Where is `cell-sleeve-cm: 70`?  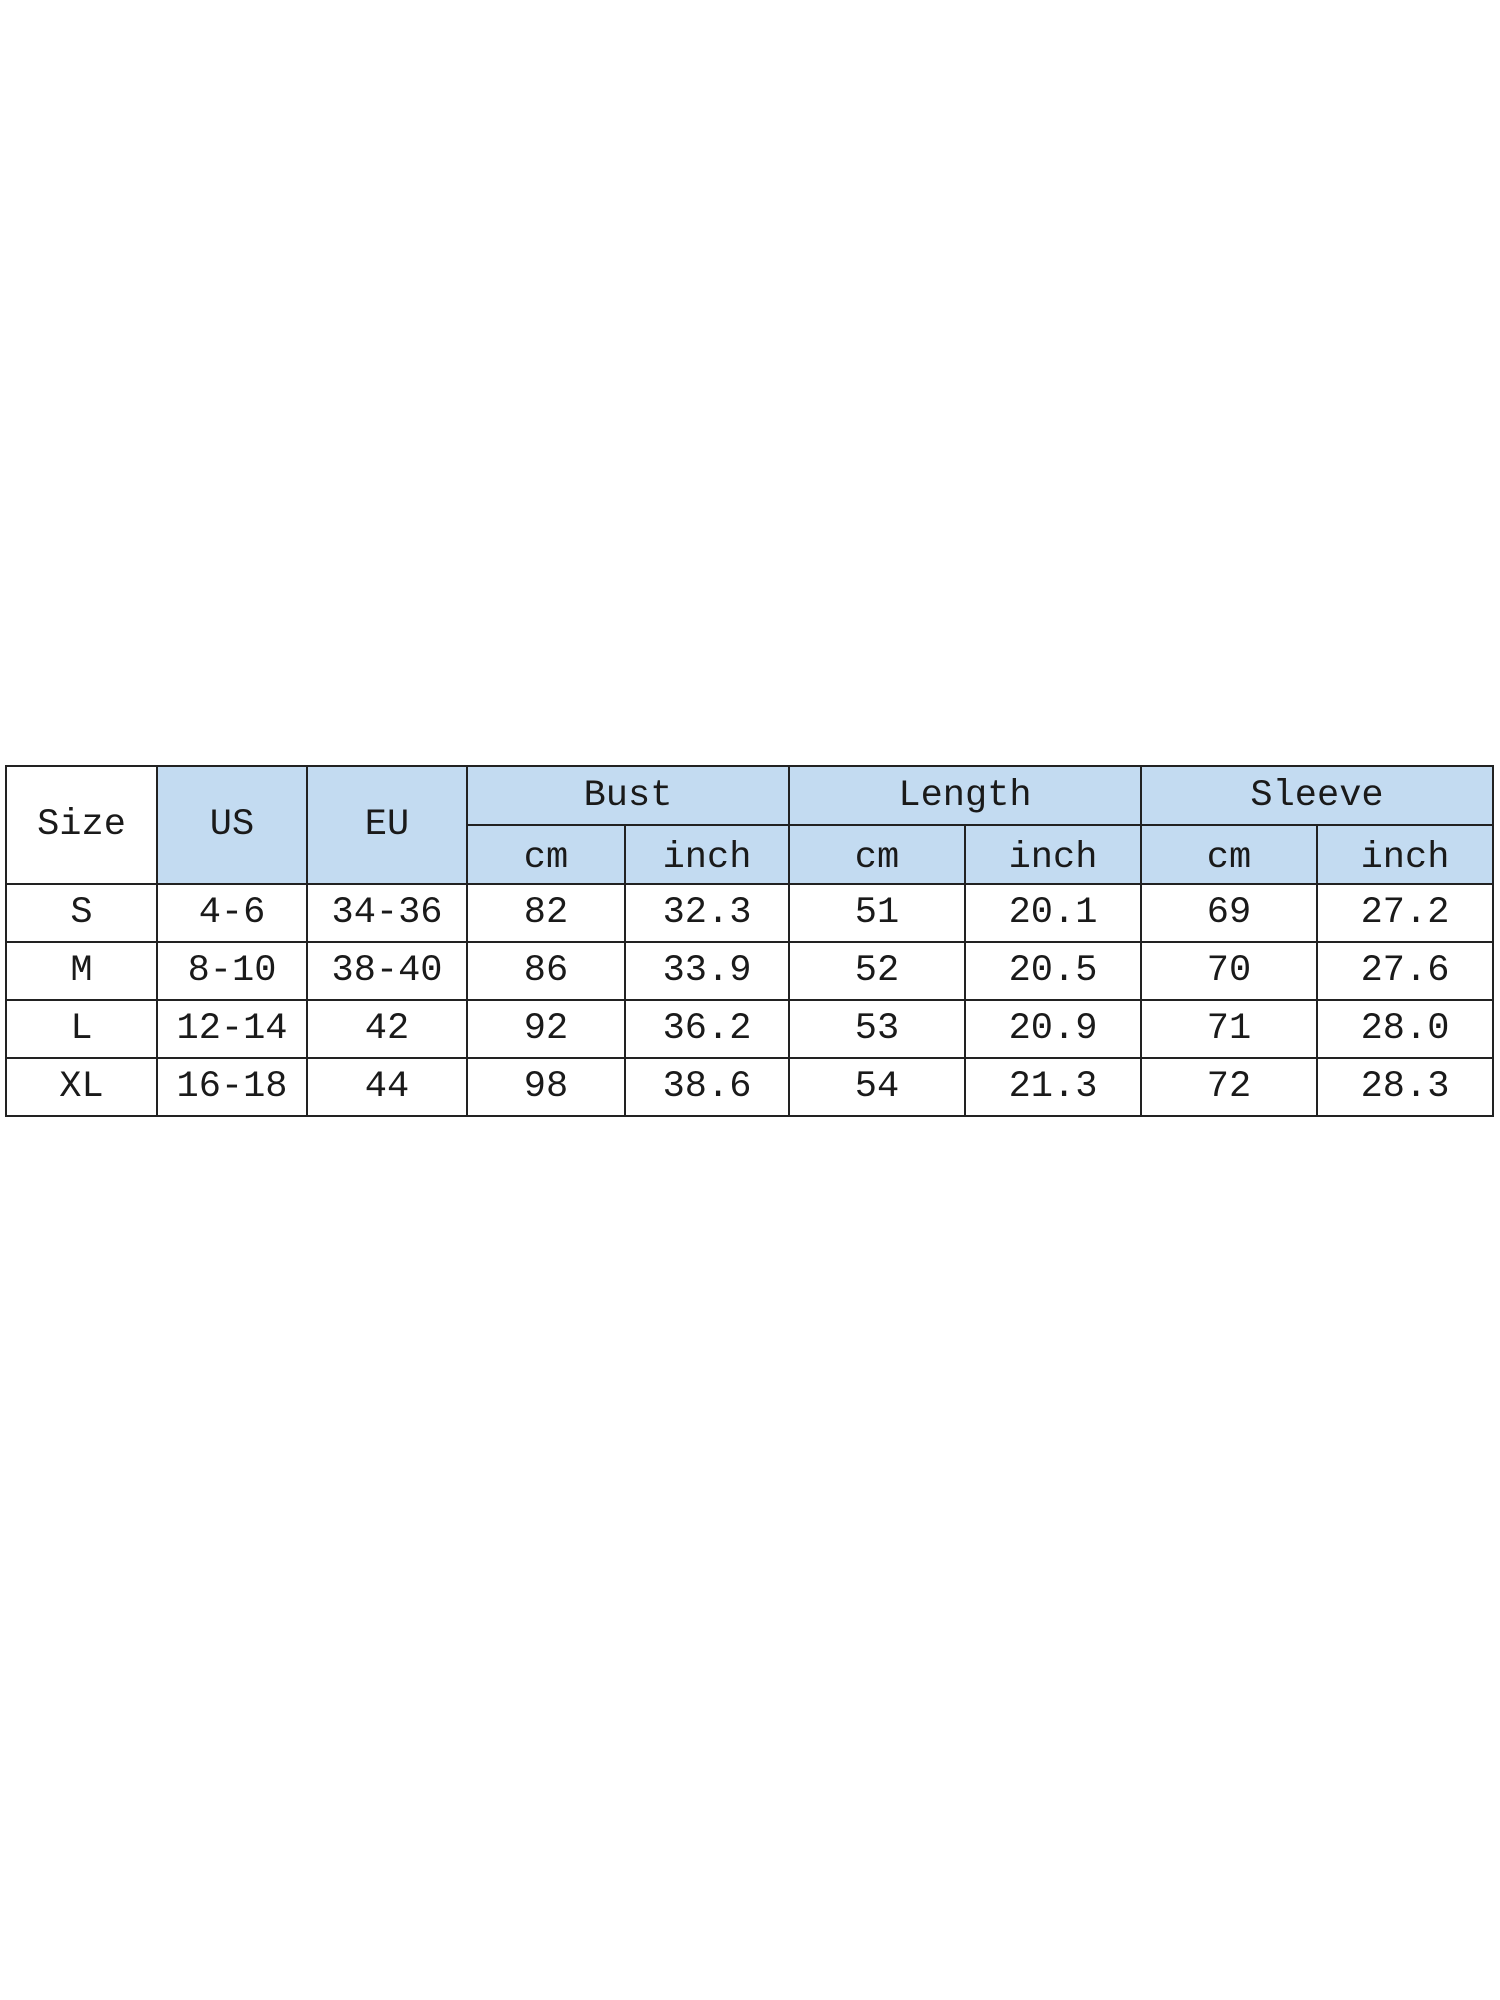
cell-sleeve-cm: 70 is located at coordinates (1229, 971).